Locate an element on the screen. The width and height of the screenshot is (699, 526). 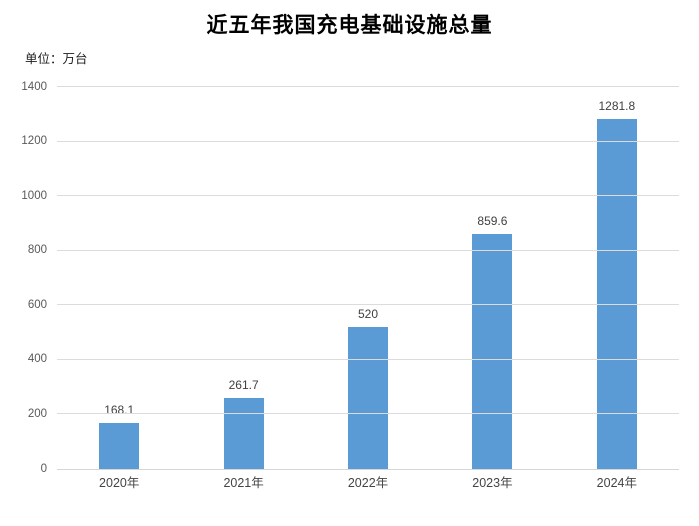
x-axis-labels: 2020年 2021年 2022年 2023年 2024年 is located at coordinates (368, 483).